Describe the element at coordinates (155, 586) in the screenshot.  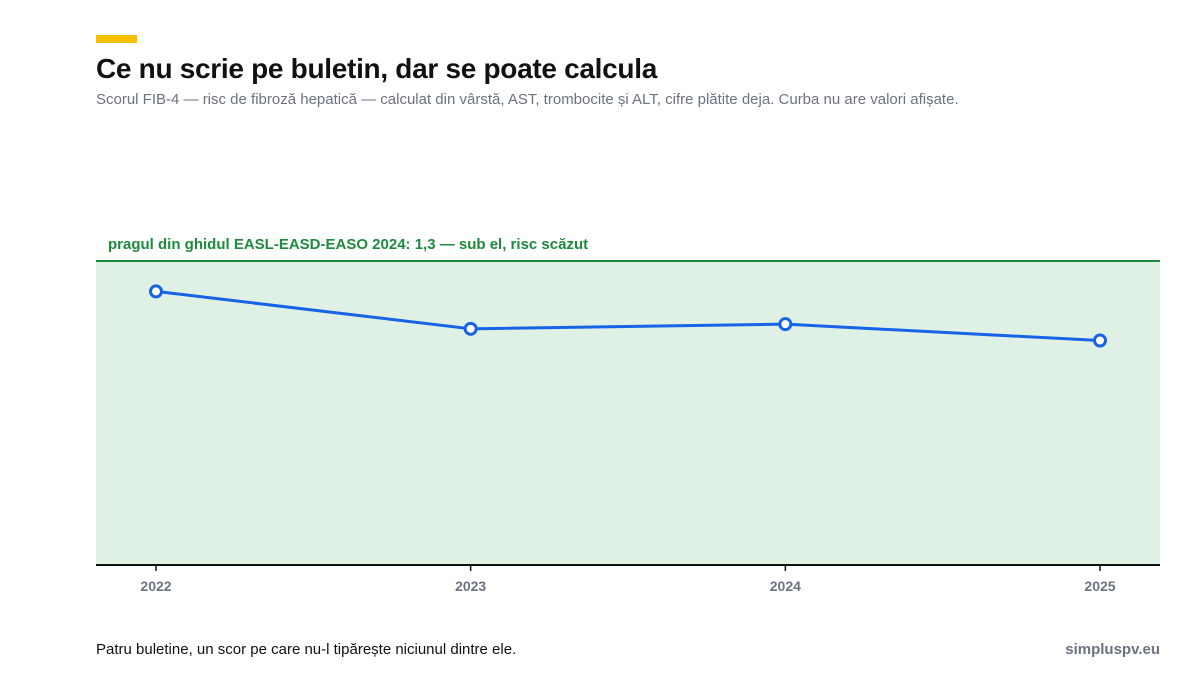
I see `x-tick-label: 2022` at that location.